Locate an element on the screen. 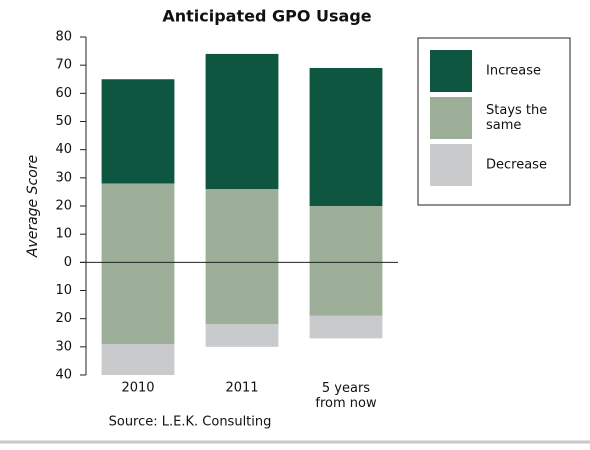  x-tick-label: 2010 is located at coordinates (137, 388).